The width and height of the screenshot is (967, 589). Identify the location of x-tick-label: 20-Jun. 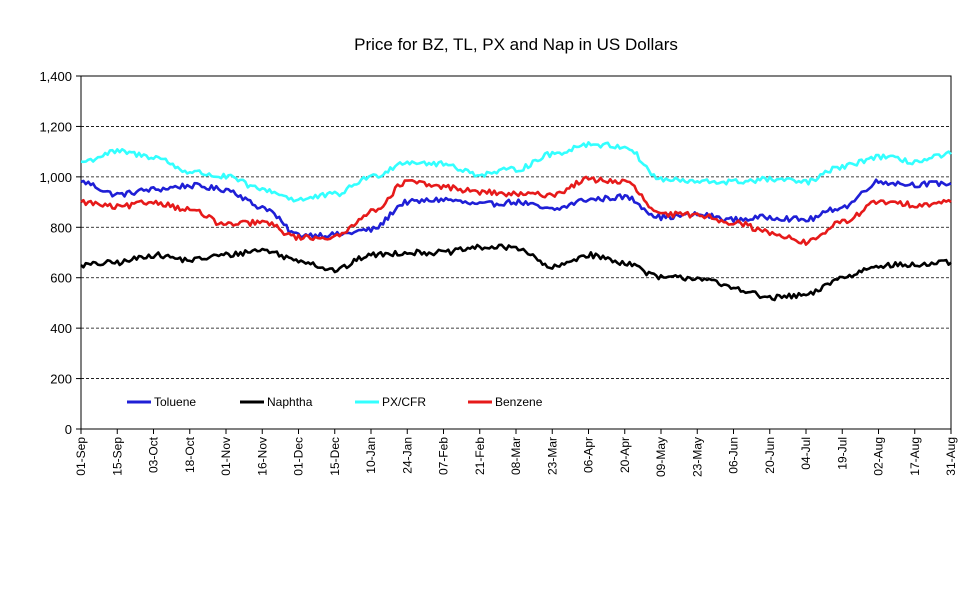
(770, 455).